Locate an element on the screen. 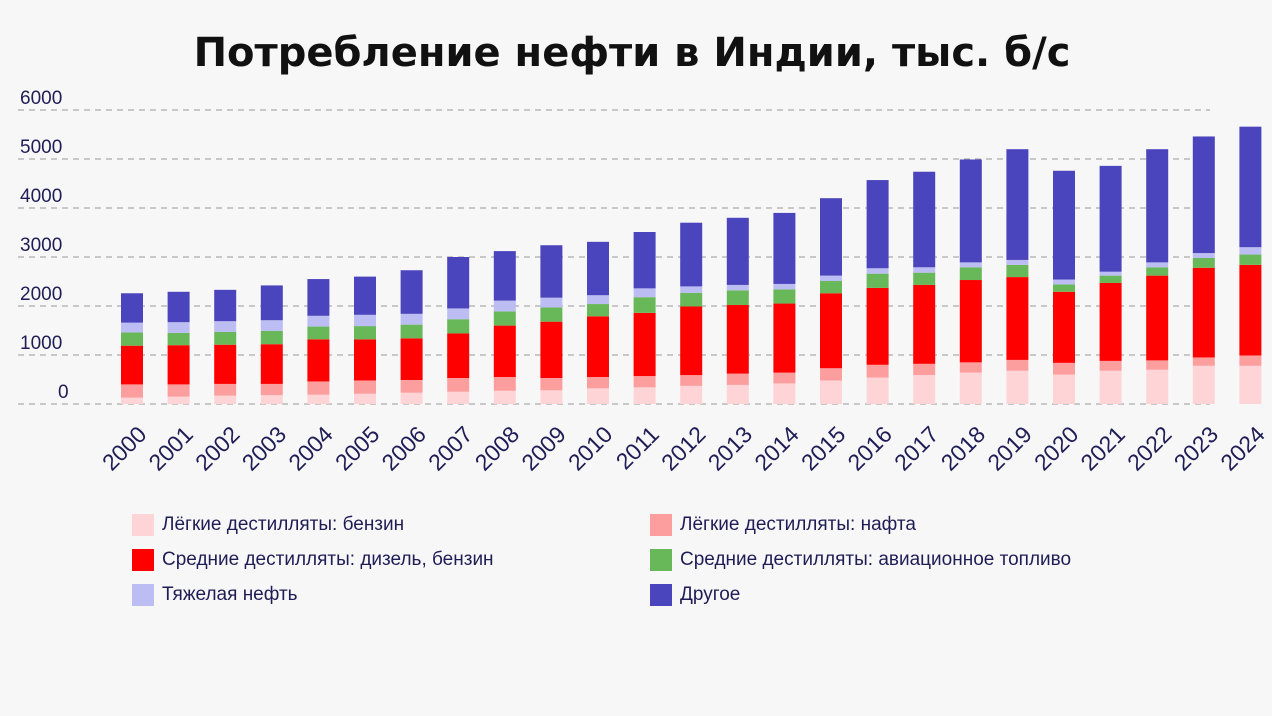 The height and width of the screenshot is (716, 1272). legend-label: Тяжелая нефть is located at coordinates (230, 594).